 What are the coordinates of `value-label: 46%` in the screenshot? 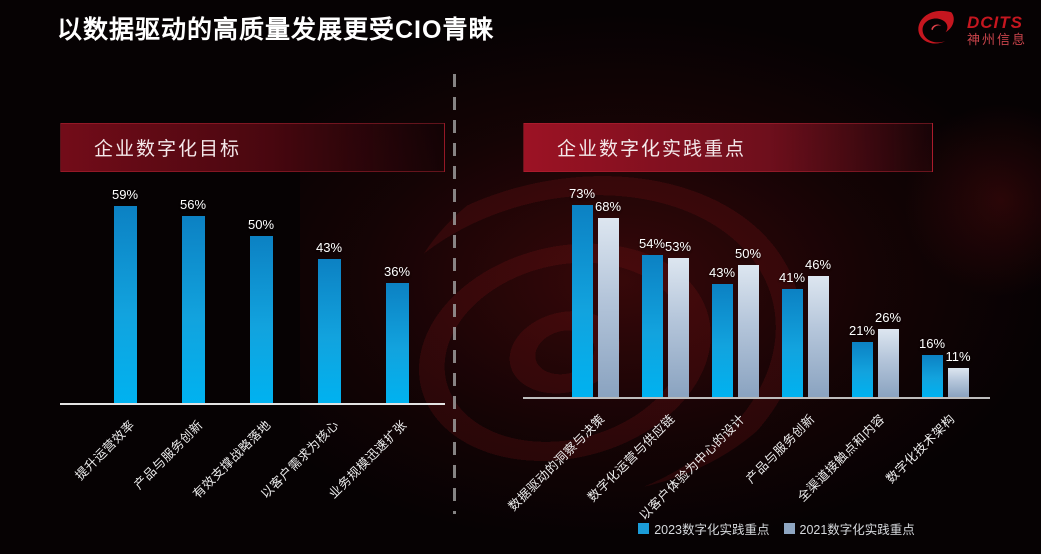 It's located at (818, 264).